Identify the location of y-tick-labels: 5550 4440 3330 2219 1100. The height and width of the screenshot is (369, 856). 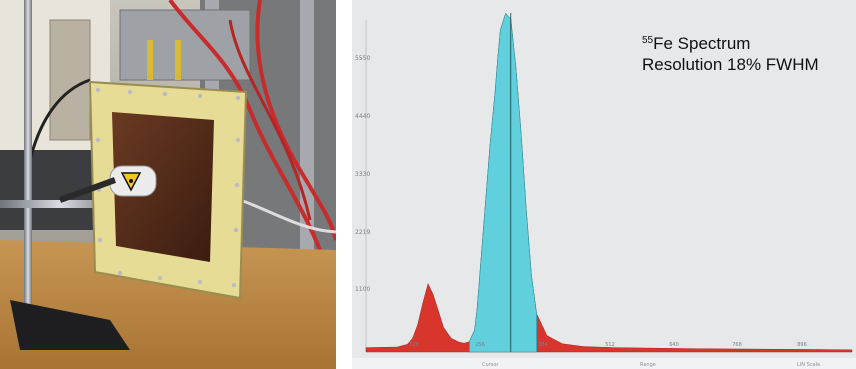
(362, 174).